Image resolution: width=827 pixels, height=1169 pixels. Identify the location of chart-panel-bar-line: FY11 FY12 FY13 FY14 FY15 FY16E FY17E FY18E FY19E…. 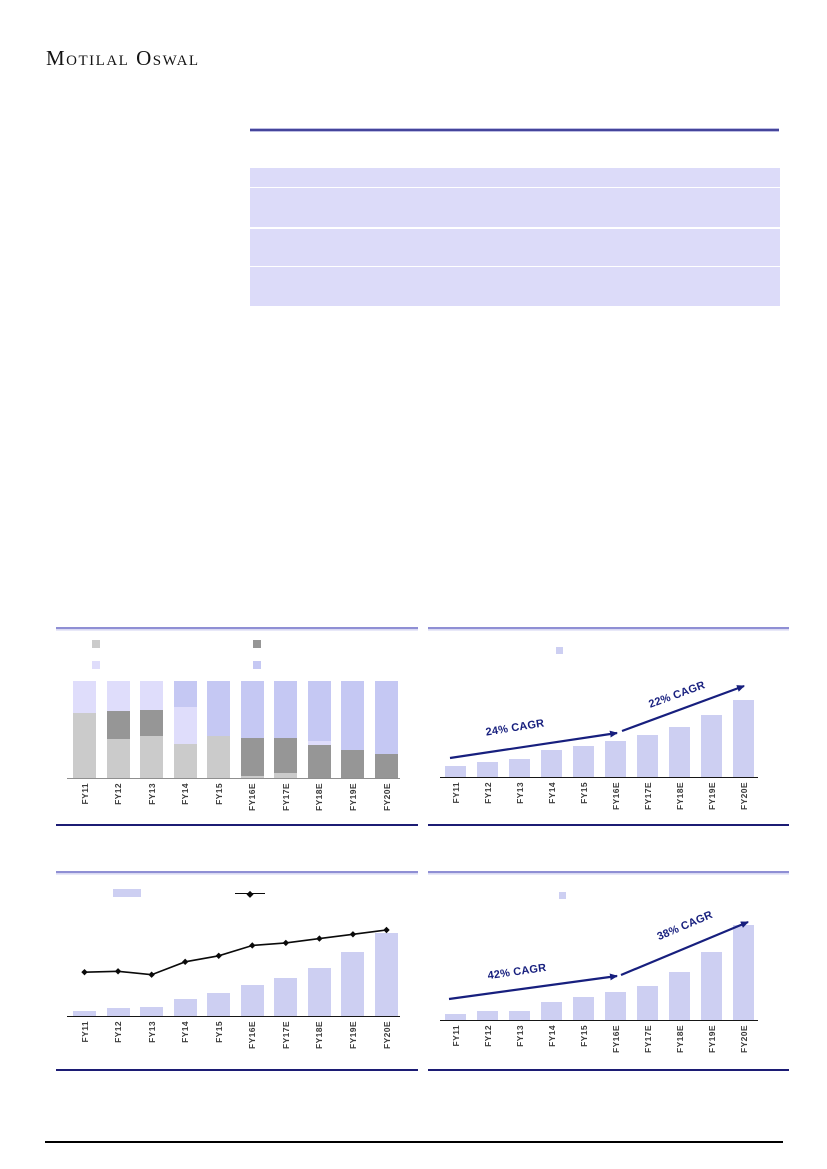
(237, 971).